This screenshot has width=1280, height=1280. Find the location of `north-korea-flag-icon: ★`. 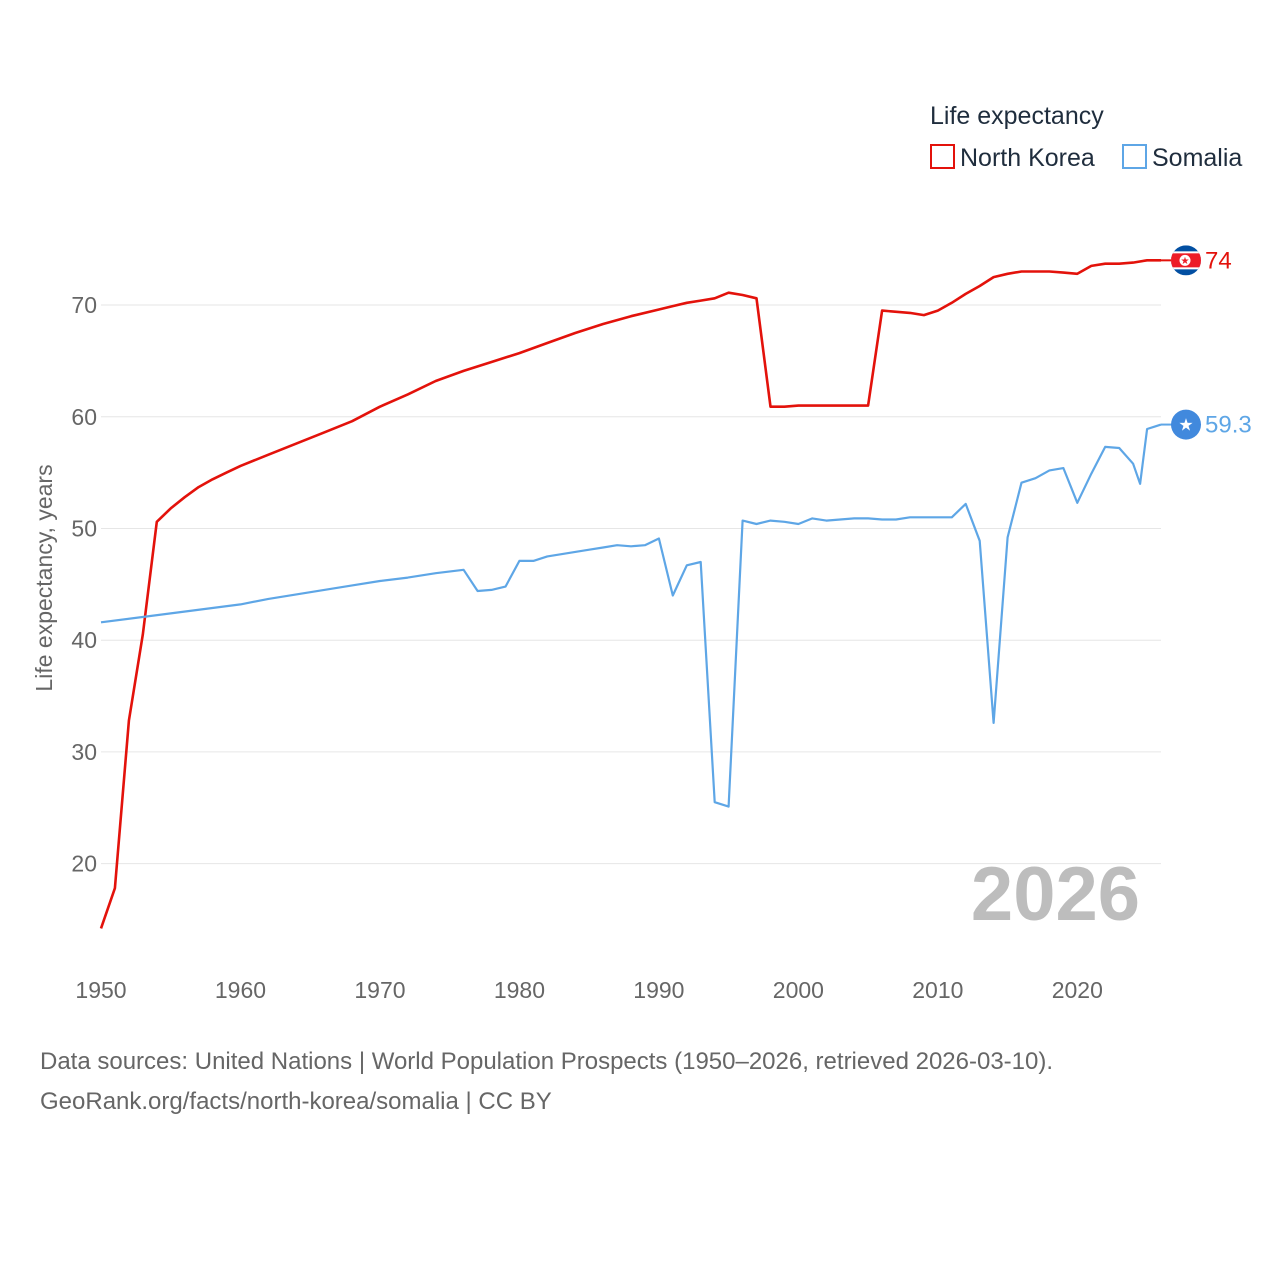

north-korea-flag-icon: ★ is located at coordinates (1186, 260).